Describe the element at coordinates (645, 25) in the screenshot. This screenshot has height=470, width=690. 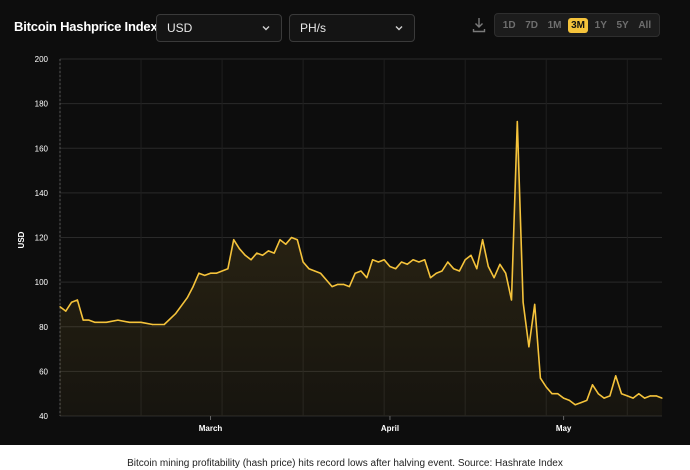
I see `range-button-all: All` at that location.